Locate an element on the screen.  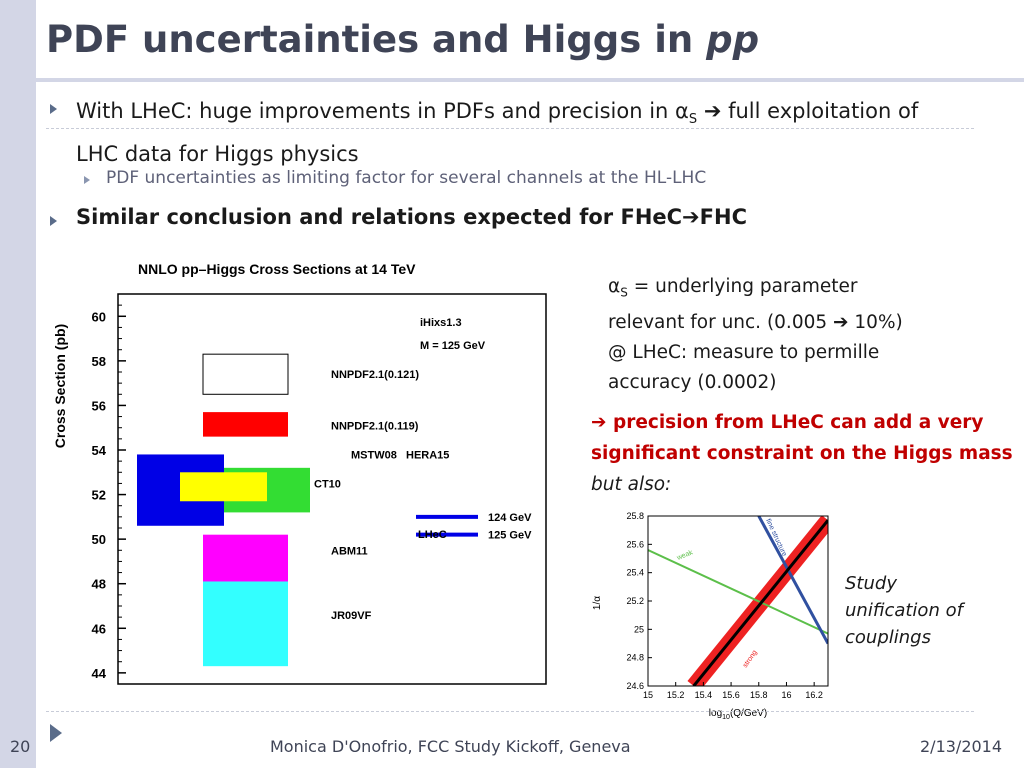
x-tick-label: 15.8 is located at coordinates (759, 695).